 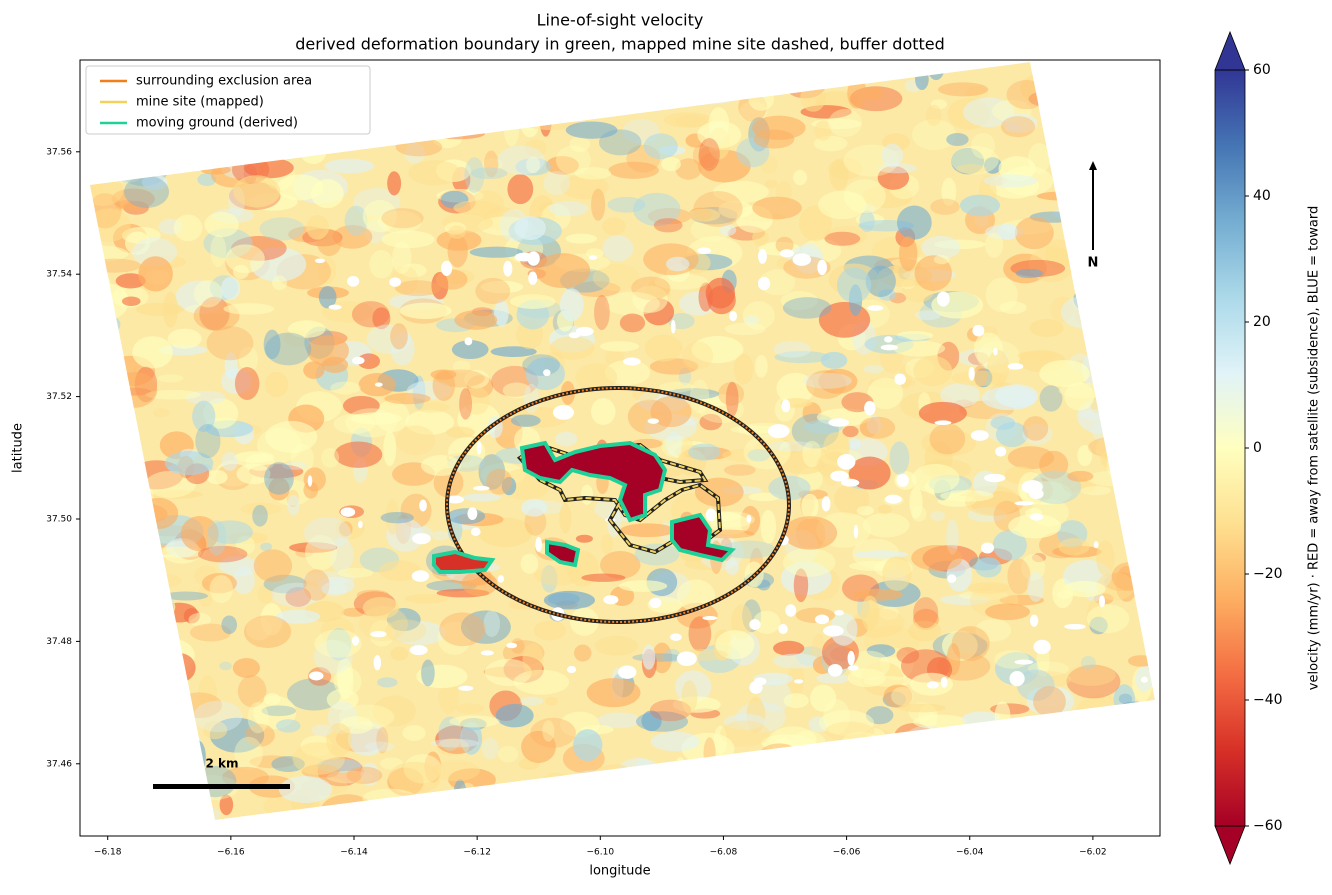 What do you see at coordinates (59, 275) in the screenshot?
I see `y-tick-label: 37.54` at bounding box center [59, 275].